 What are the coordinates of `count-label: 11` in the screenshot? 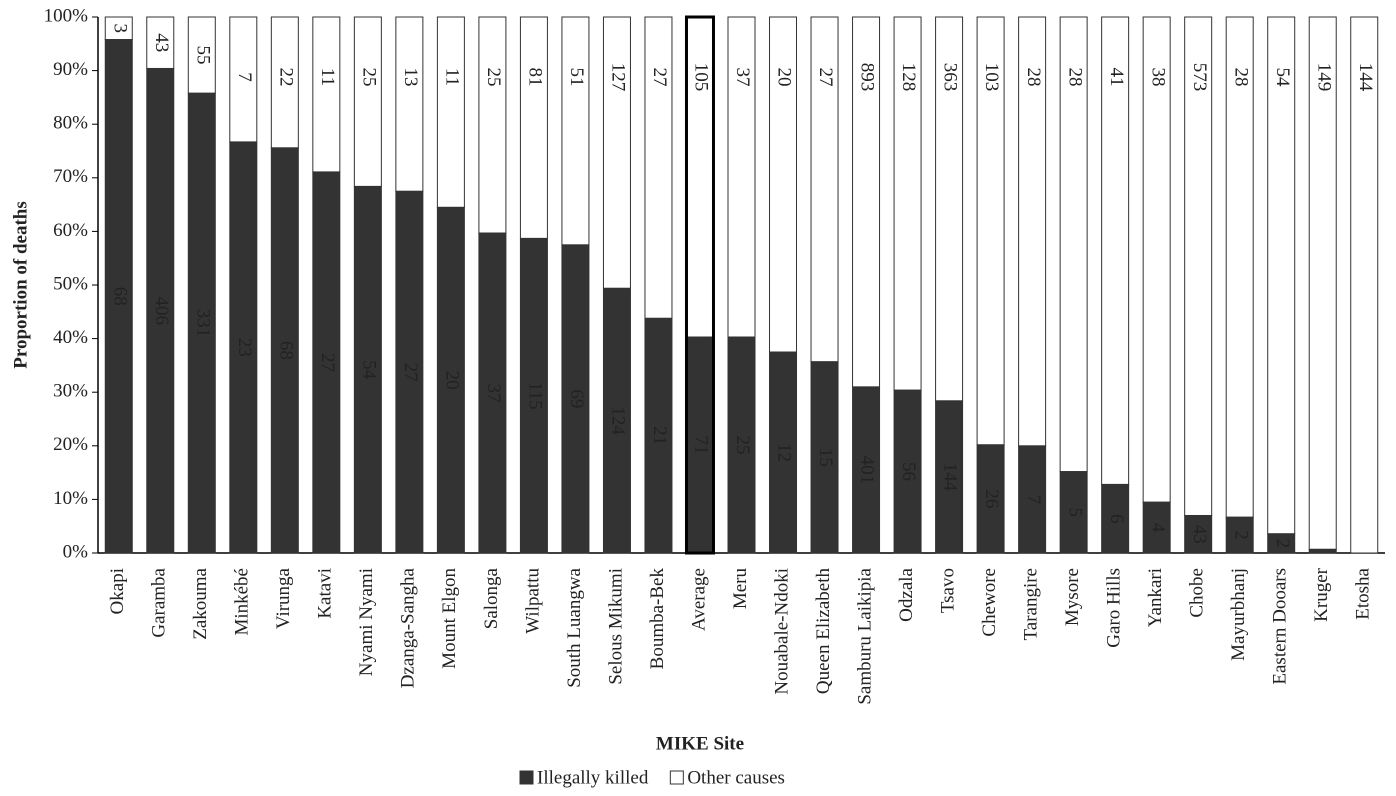 It's located at (452, 77).